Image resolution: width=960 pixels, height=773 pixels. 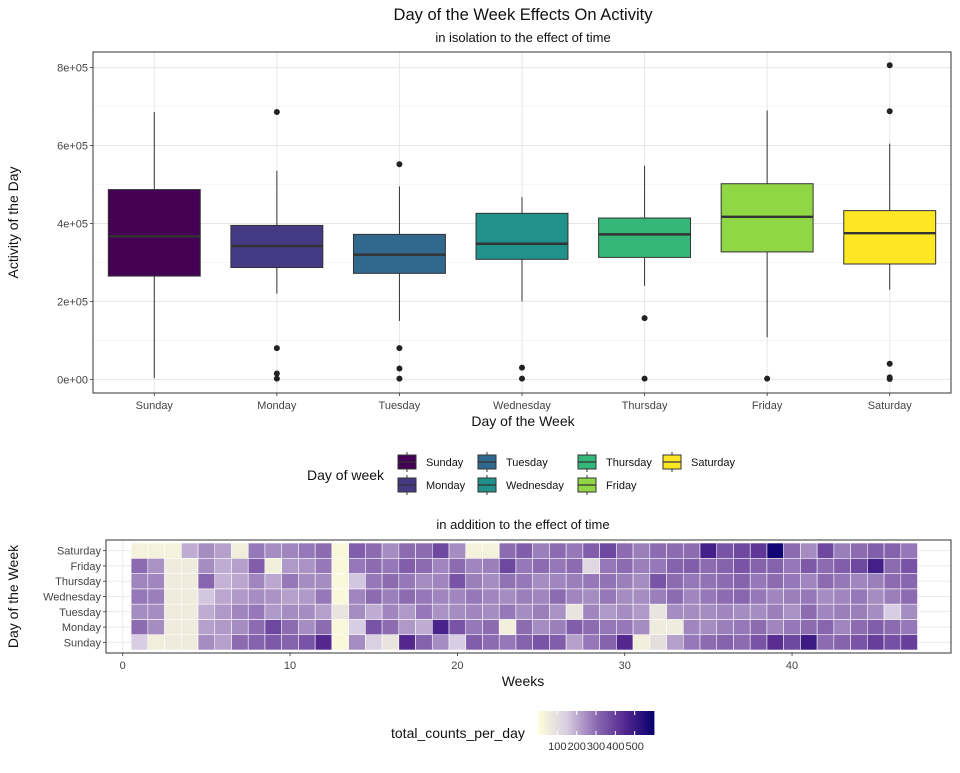 What do you see at coordinates (522, 524) in the screenshot?
I see `heatmap-title: in addition to the effect of time` at bounding box center [522, 524].